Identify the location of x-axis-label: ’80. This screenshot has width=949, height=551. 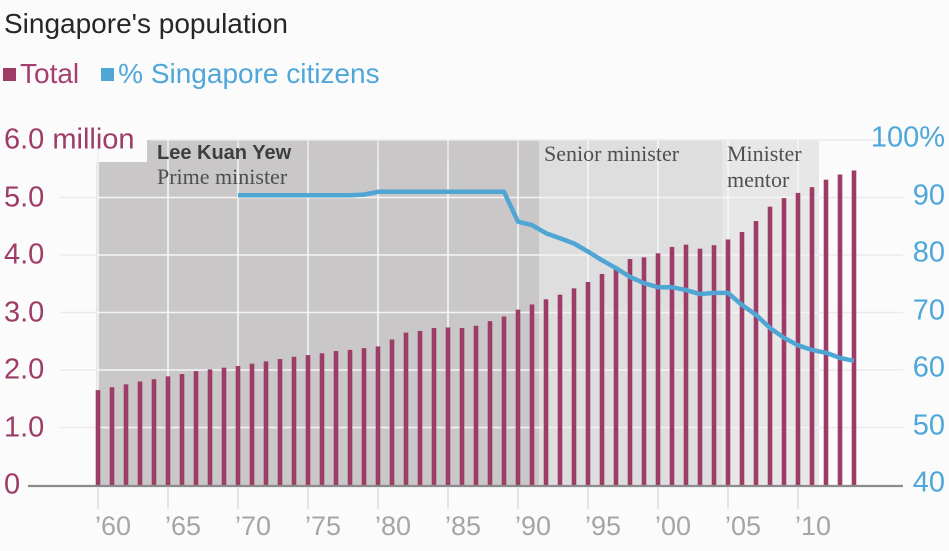
(393, 526).